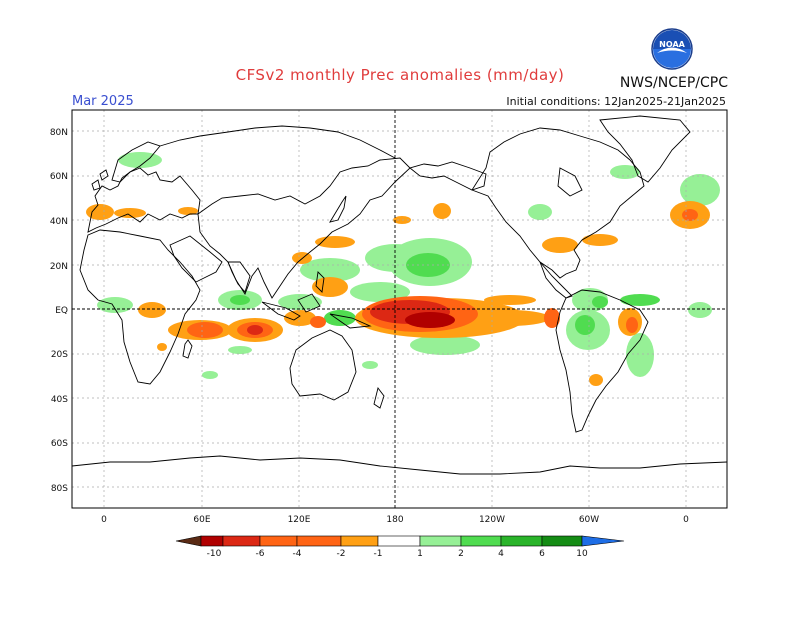 The height and width of the screenshot is (618, 800). I want to click on lat-label: 20N, so click(59, 267).